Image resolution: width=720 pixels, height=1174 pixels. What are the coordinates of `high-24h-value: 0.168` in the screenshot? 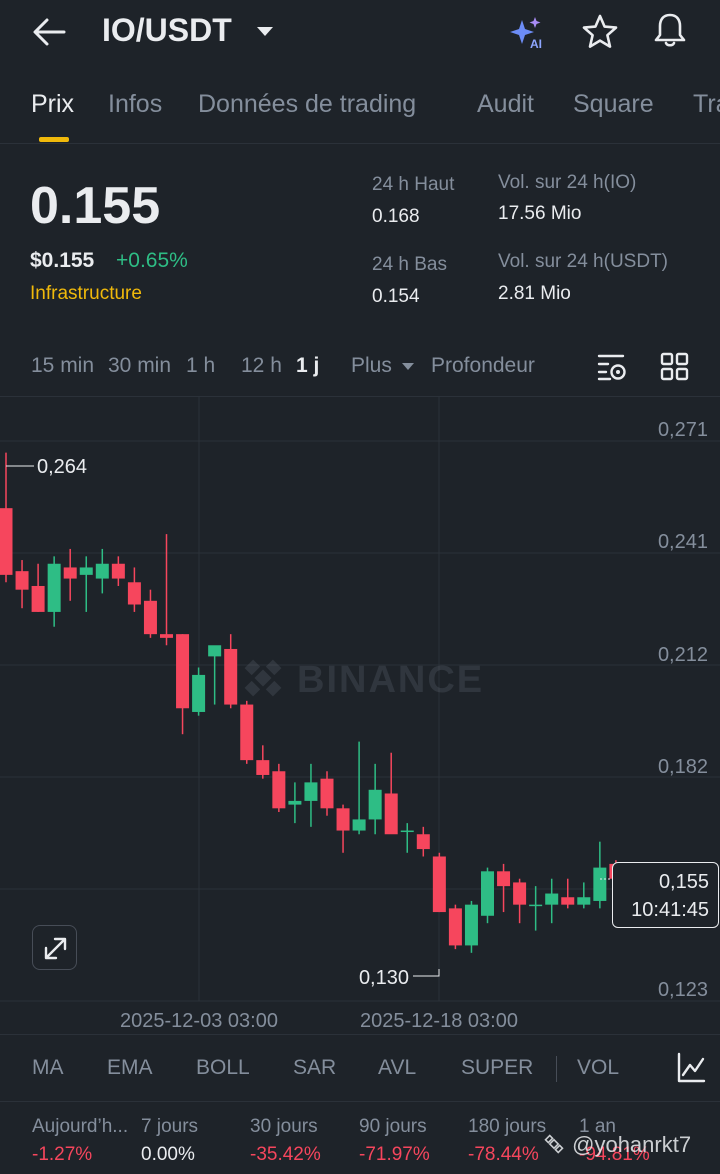 It's located at (396, 216).